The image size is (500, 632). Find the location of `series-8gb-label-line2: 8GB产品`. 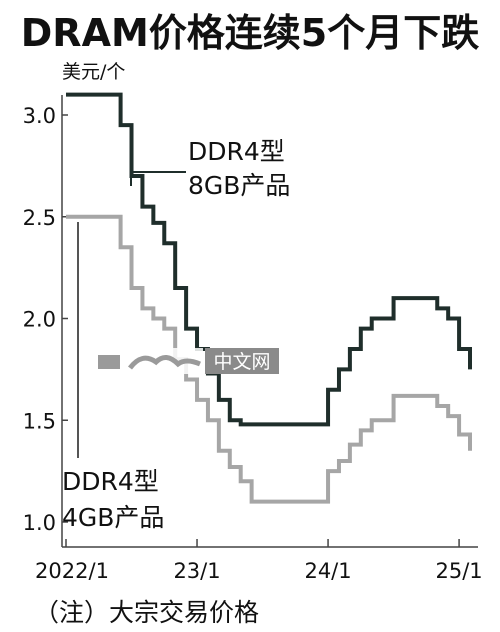

series-8gb-label-line2: 8GB产品 is located at coordinates (239, 185).